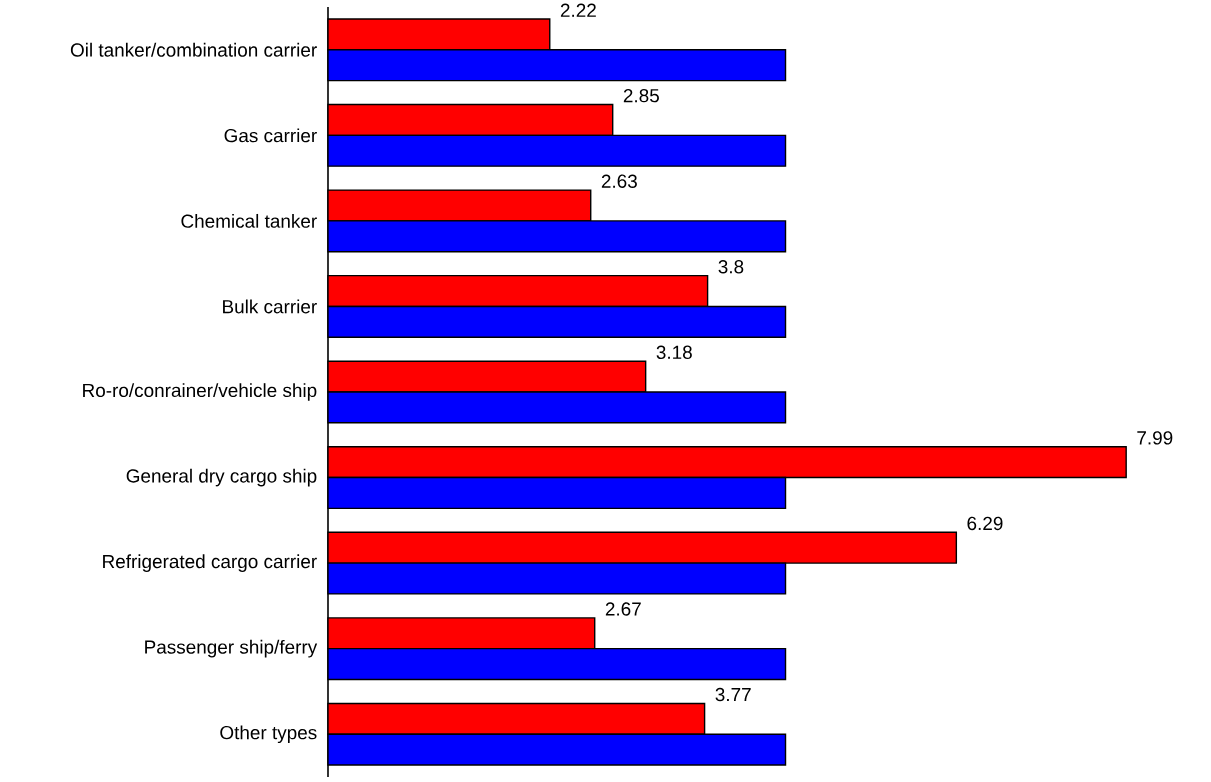 The image size is (1211, 782). What do you see at coordinates (733, 694) in the screenshot?
I see `data-label: 3.77` at bounding box center [733, 694].